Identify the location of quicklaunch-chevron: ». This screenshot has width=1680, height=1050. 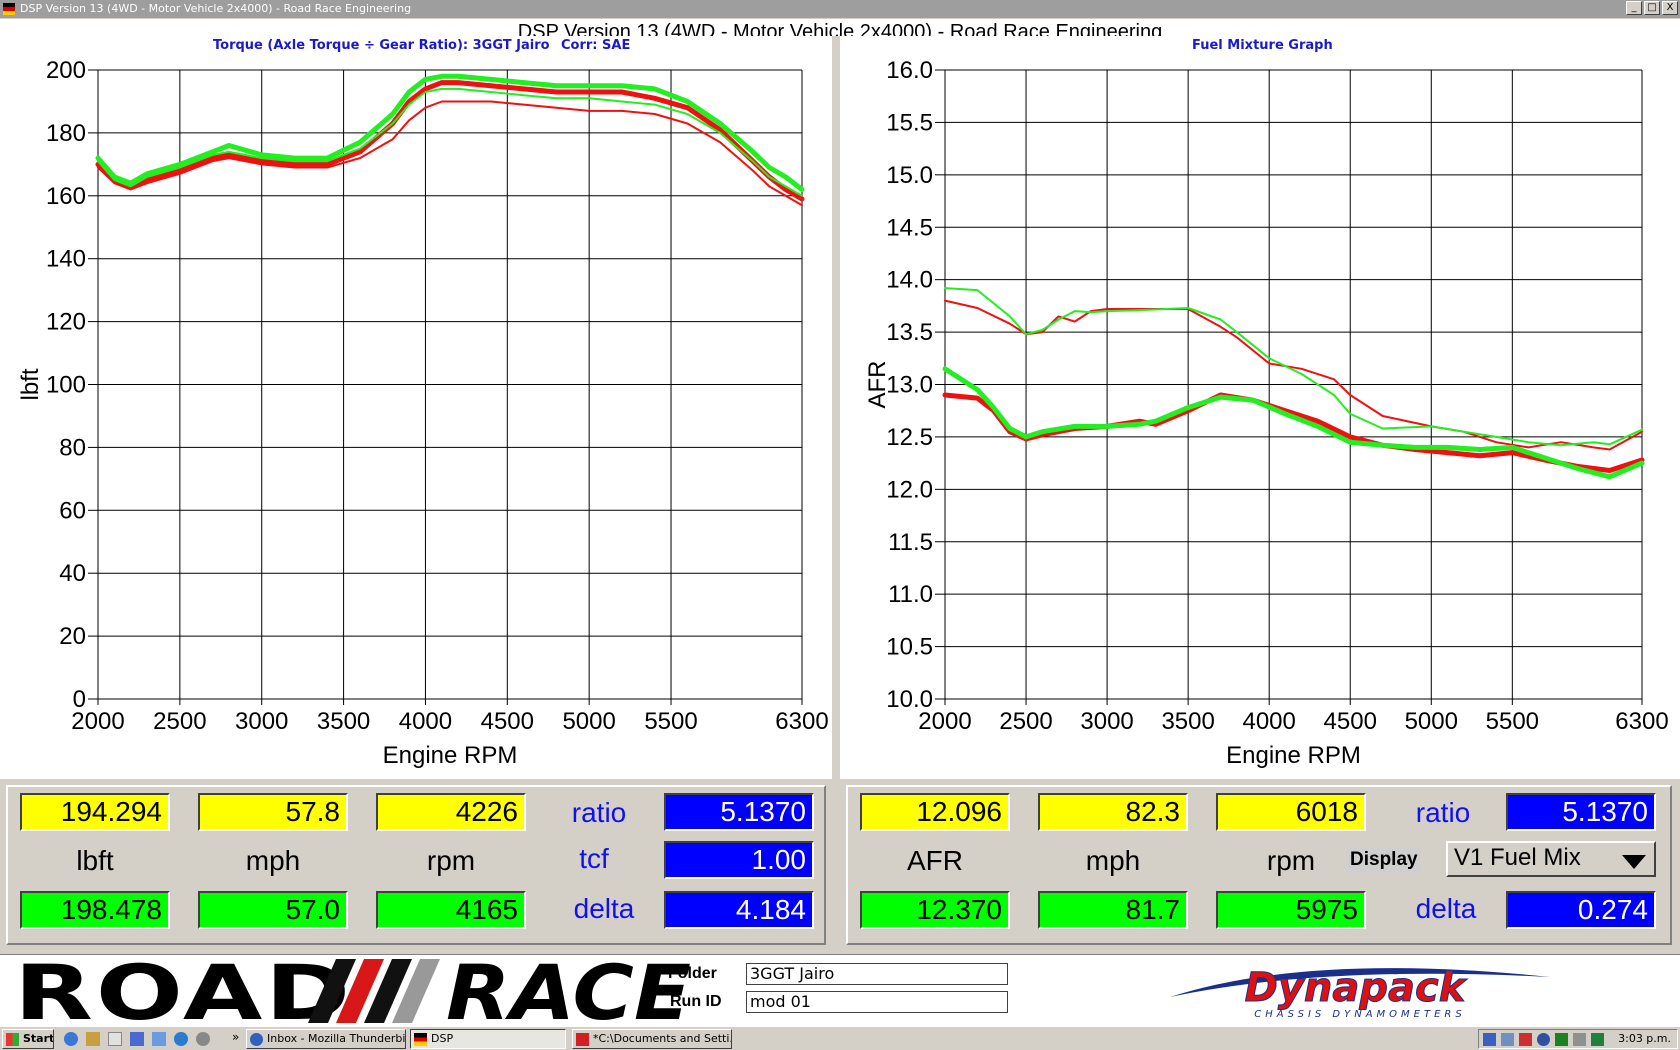
(236, 1037).